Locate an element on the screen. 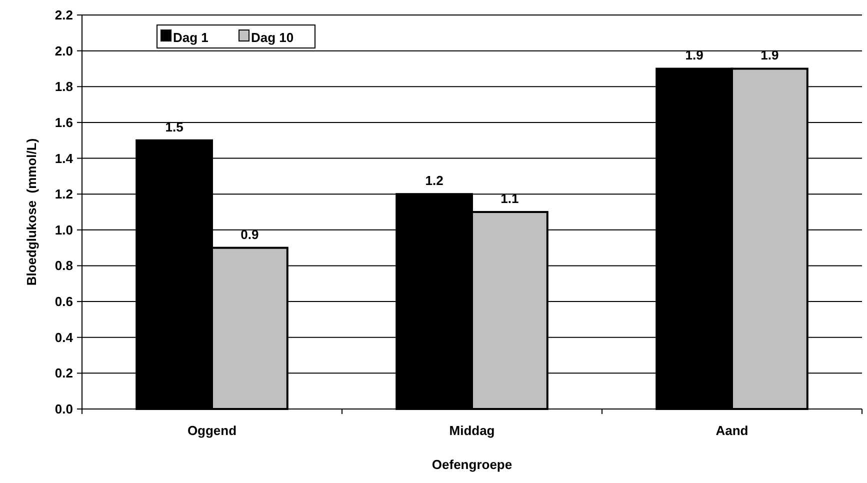 The image size is (867, 483). legend-label: Dag 1 is located at coordinates (190, 37).